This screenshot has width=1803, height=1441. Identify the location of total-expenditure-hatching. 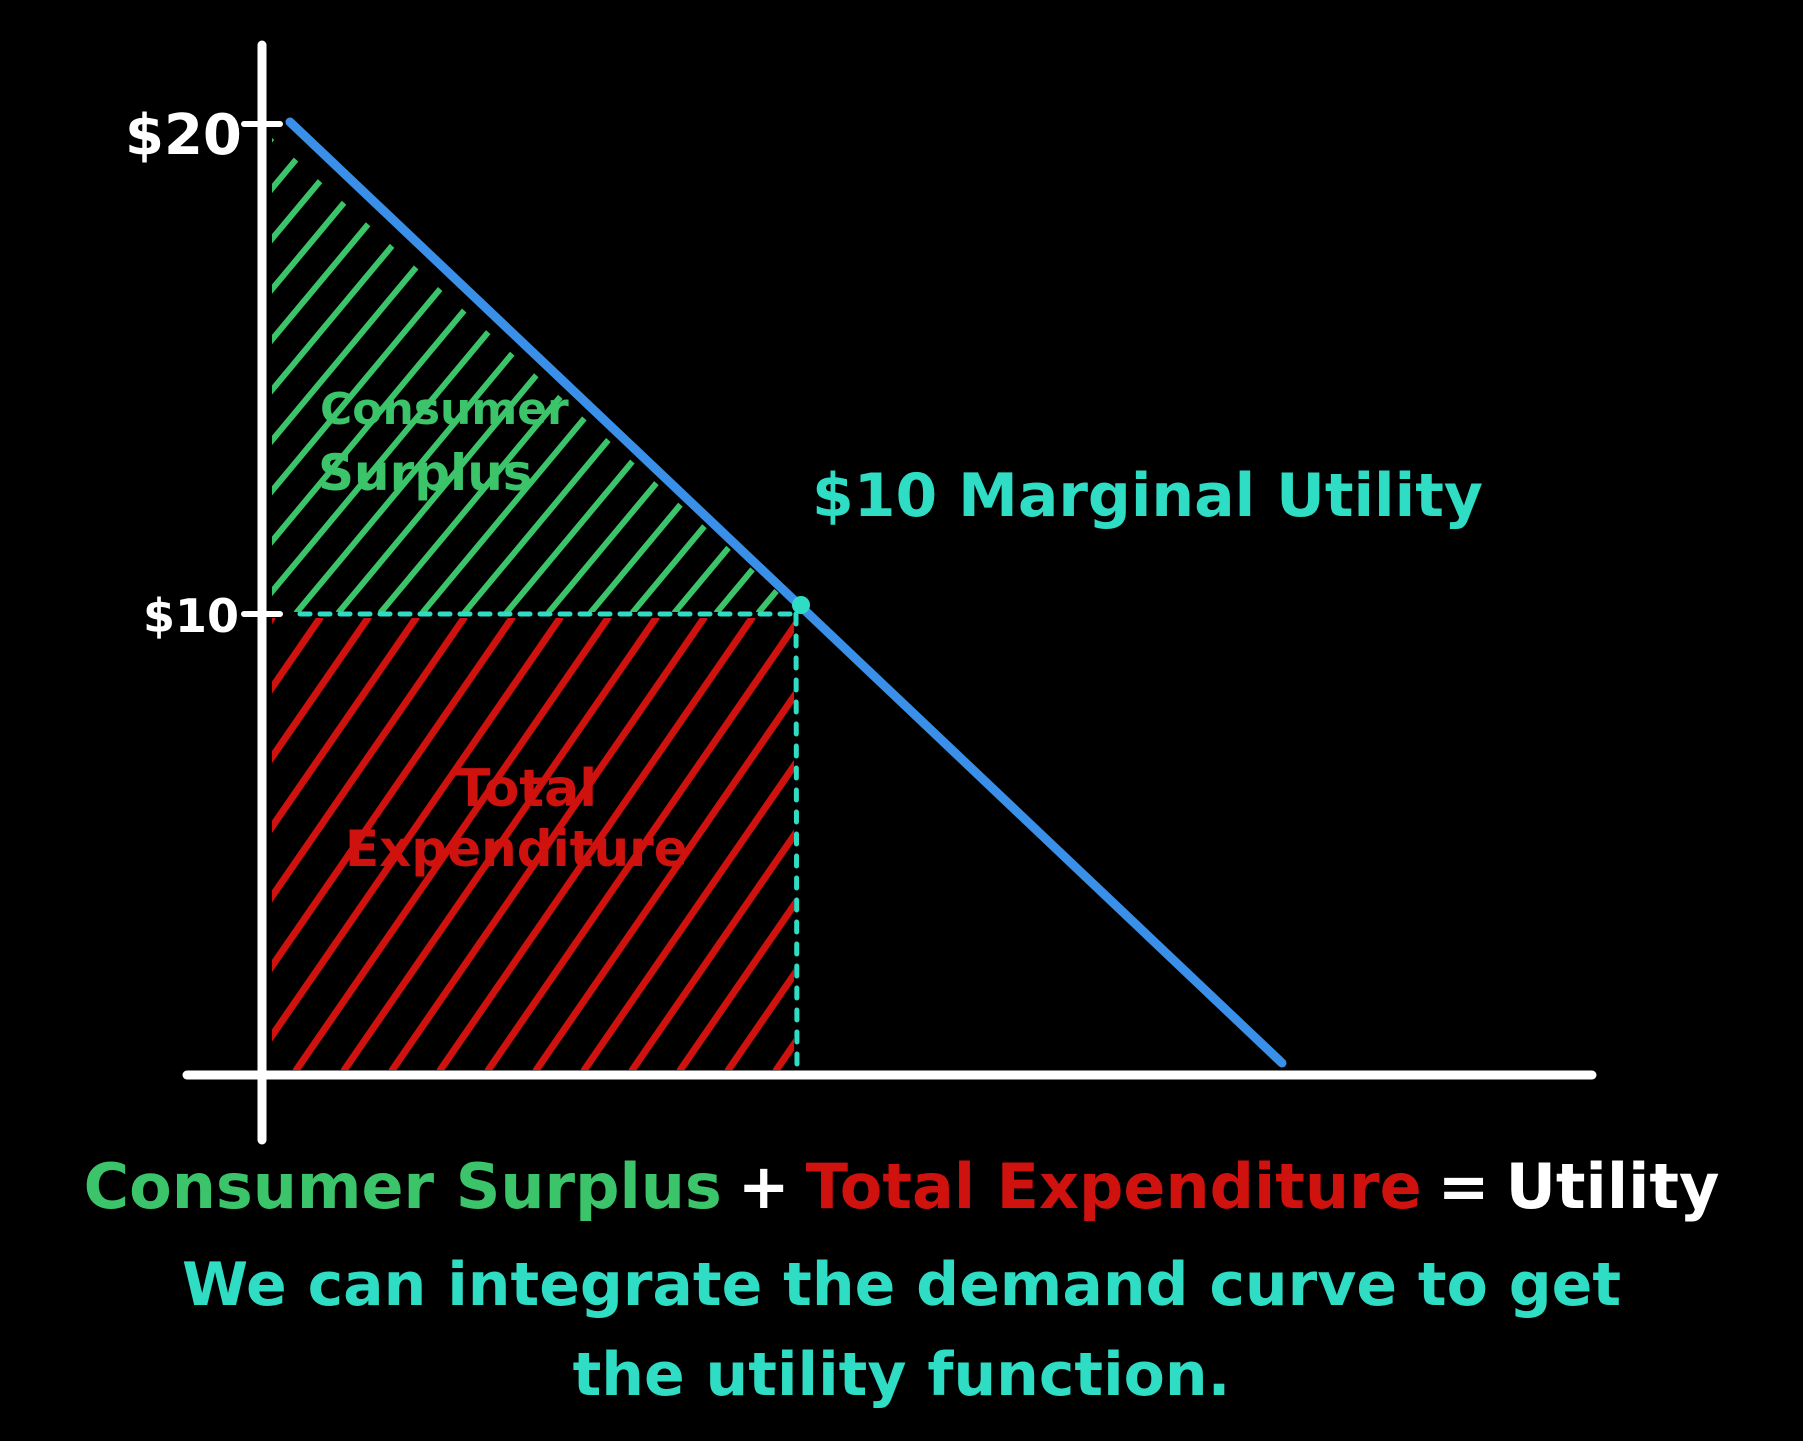
(533, 844).